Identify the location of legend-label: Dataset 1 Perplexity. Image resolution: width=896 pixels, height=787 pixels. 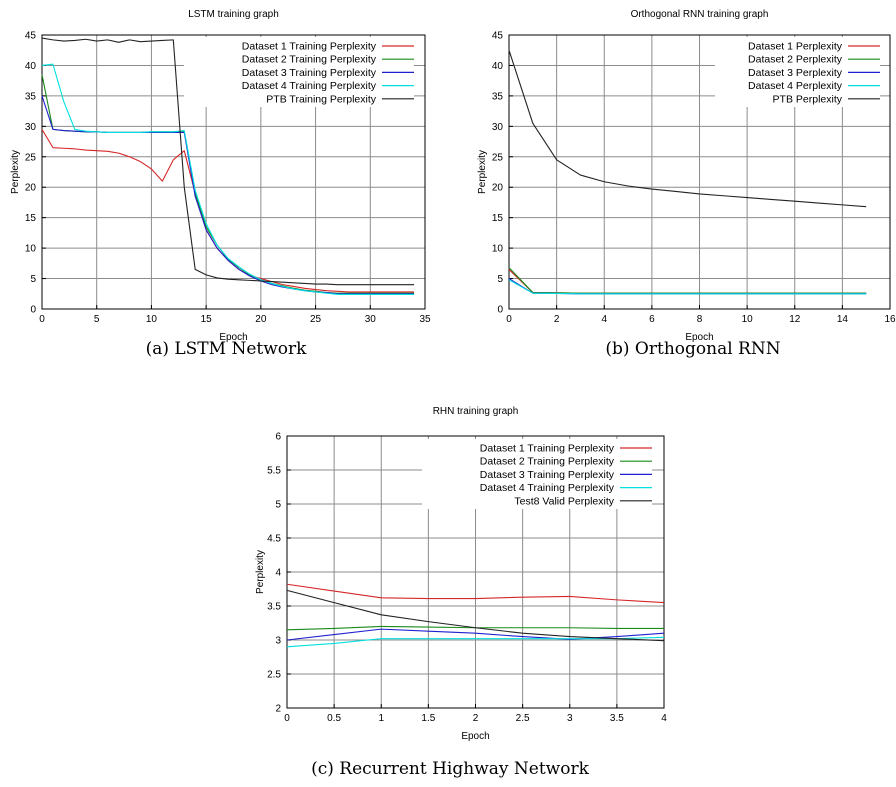
(795, 47).